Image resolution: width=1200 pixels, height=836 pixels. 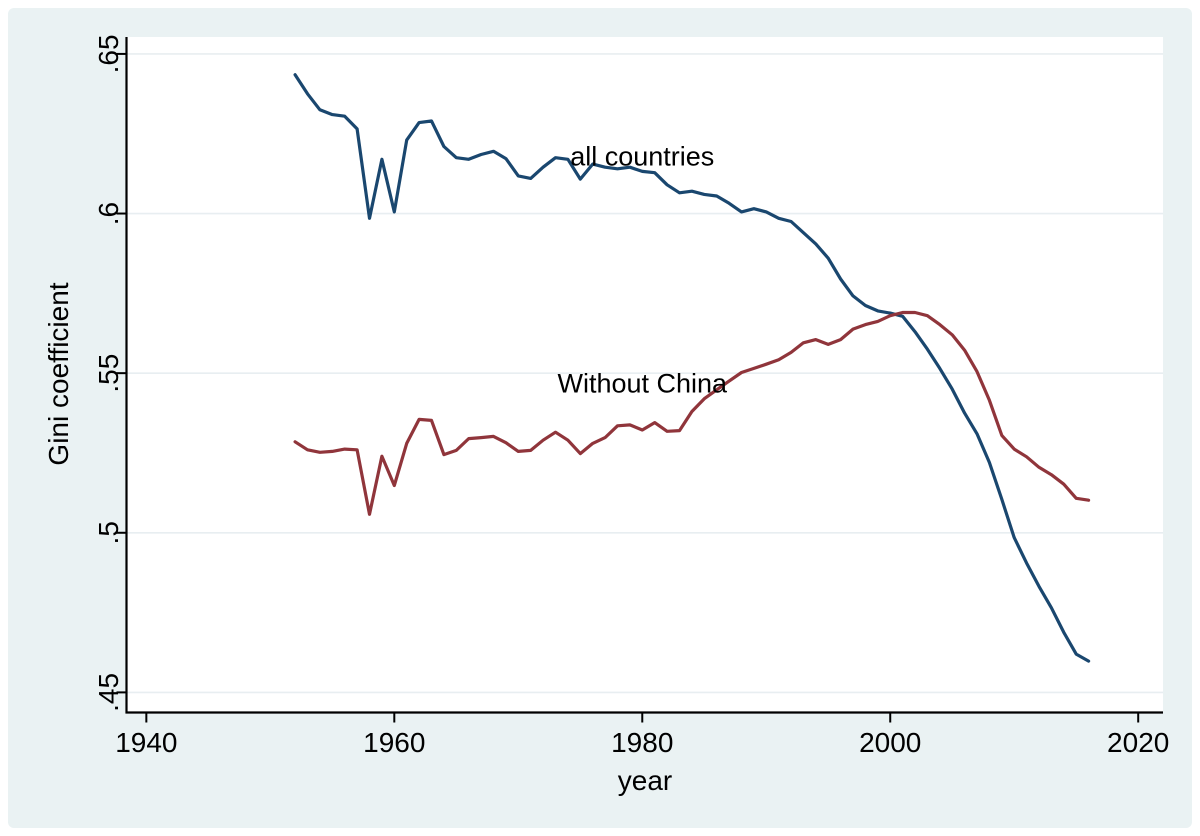 What do you see at coordinates (645, 780) in the screenshot?
I see `x-axis-title: year` at bounding box center [645, 780].